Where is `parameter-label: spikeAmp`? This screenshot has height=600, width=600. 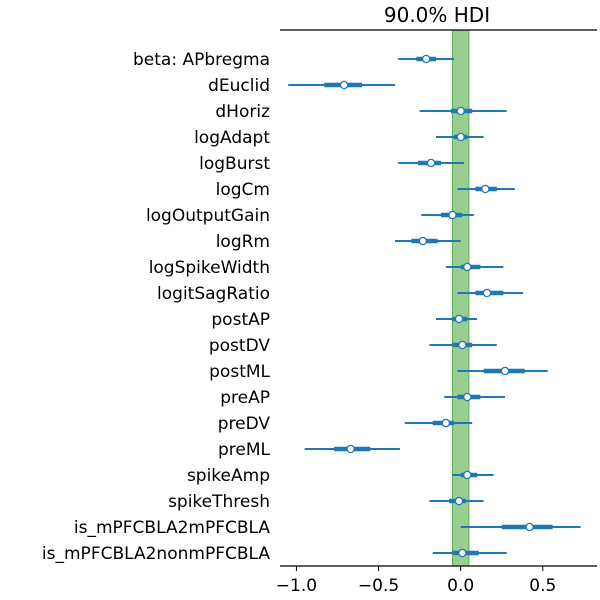 parameter-label: spikeAmp is located at coordinates (228, 476).